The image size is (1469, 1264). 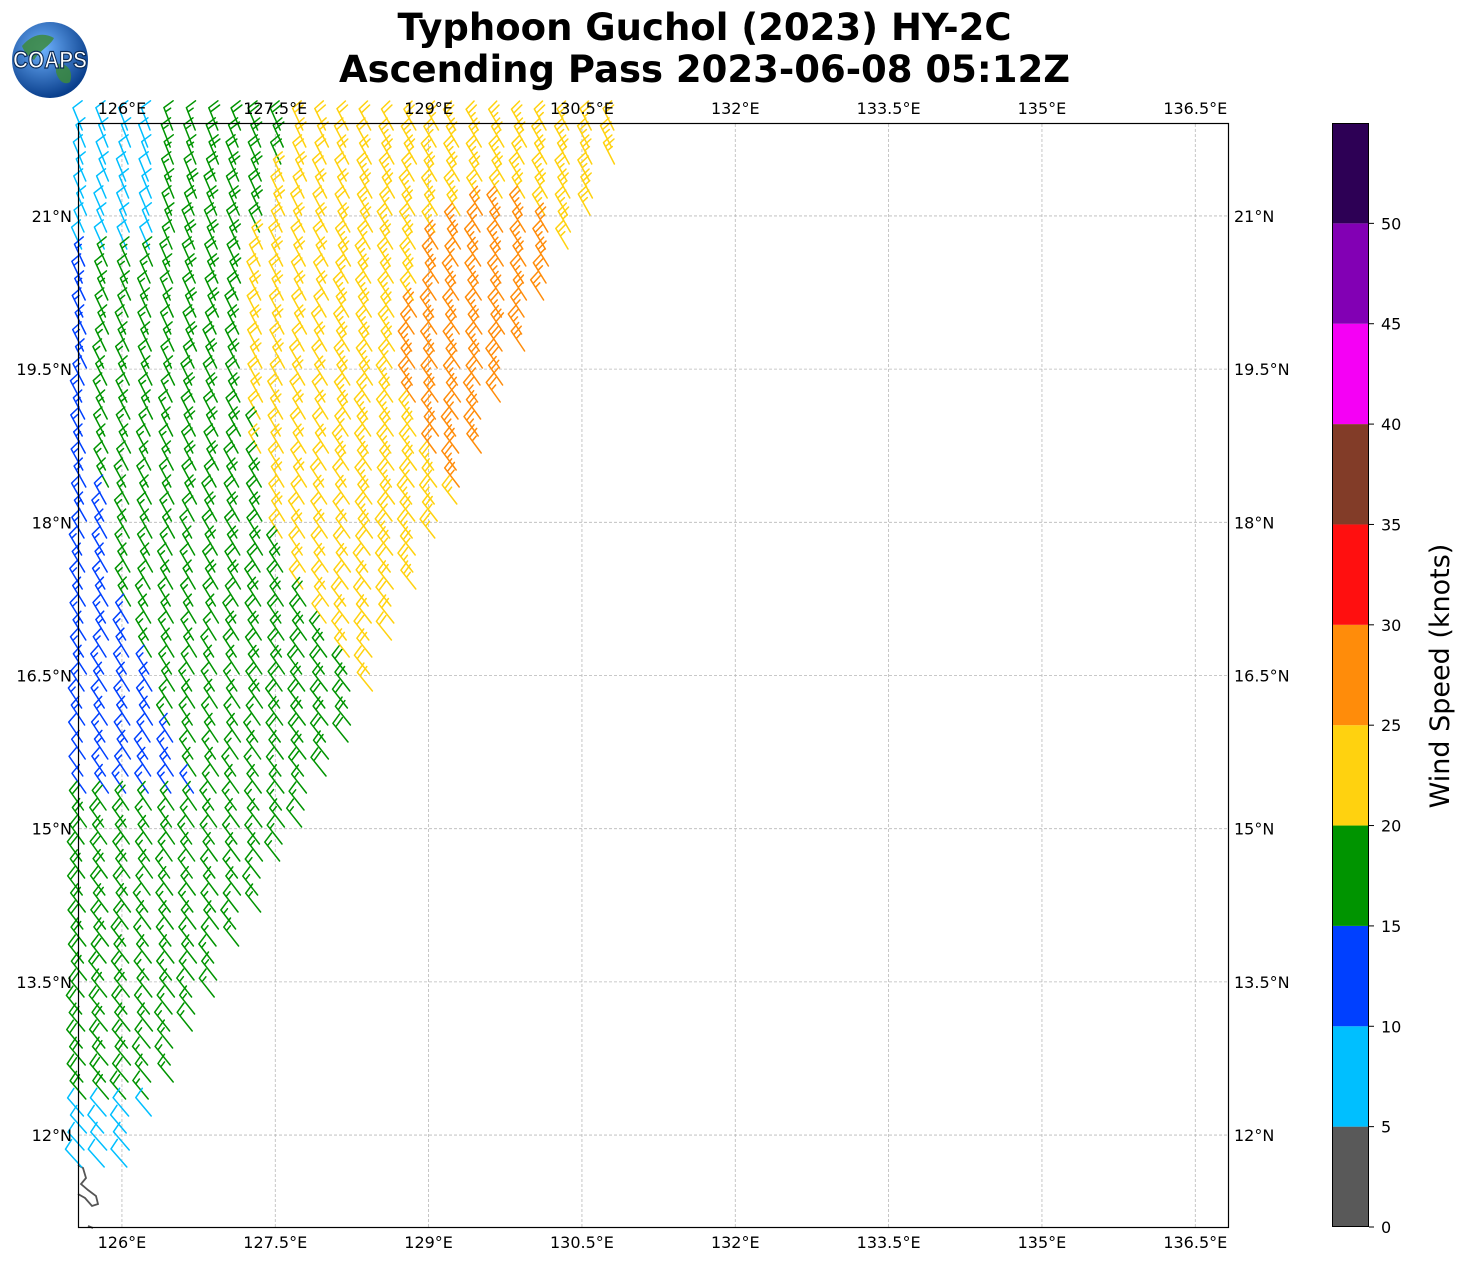 What do you see at coordinates (44, 369) in the screenshot?
I see `lat-tick-label: 19.5°N` at bounding box center [44, 369].